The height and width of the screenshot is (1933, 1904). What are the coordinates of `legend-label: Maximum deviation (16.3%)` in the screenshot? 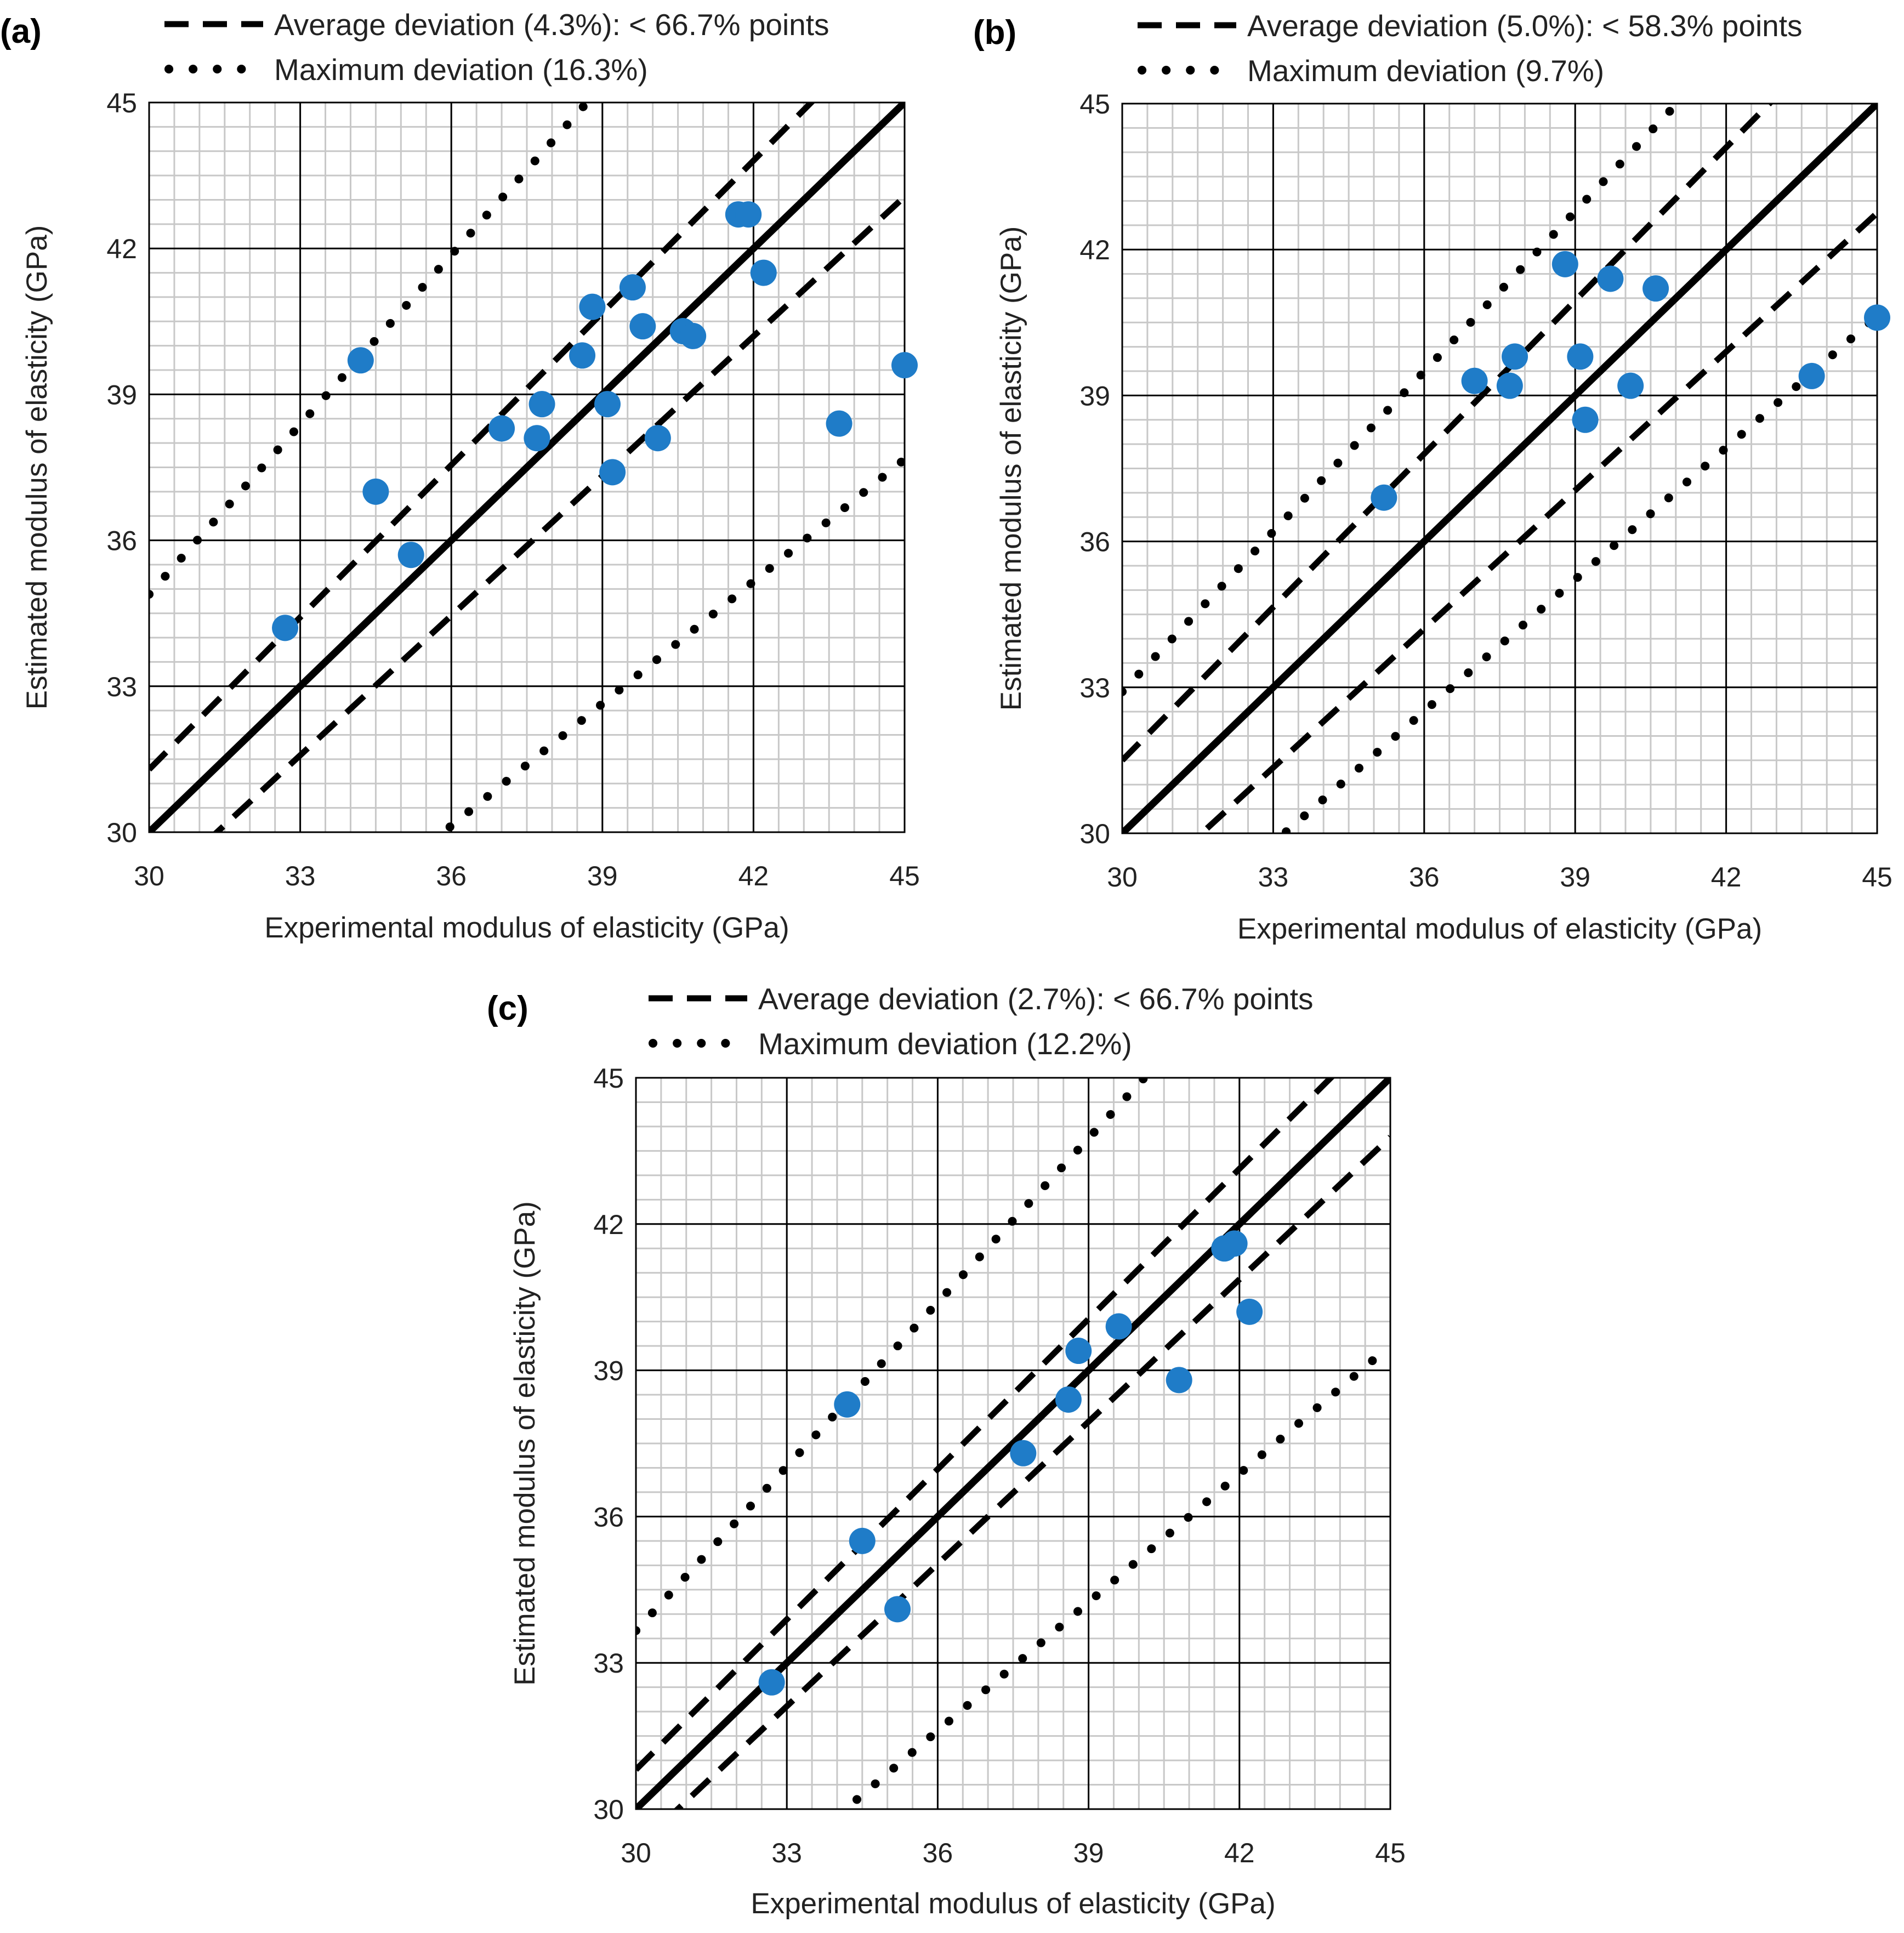 It's located at (461, 70).